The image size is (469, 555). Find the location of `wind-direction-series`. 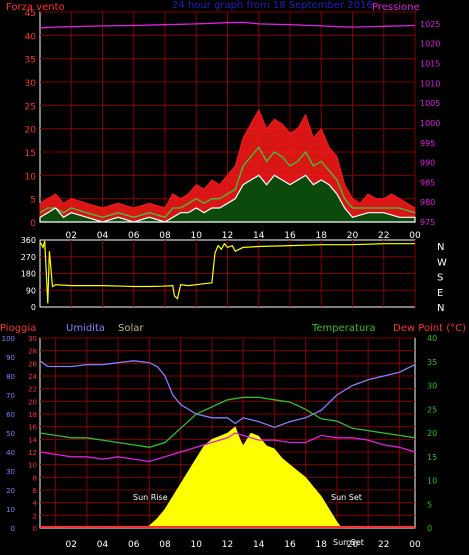

wind-direction-series is located at coordinates (227, 272).